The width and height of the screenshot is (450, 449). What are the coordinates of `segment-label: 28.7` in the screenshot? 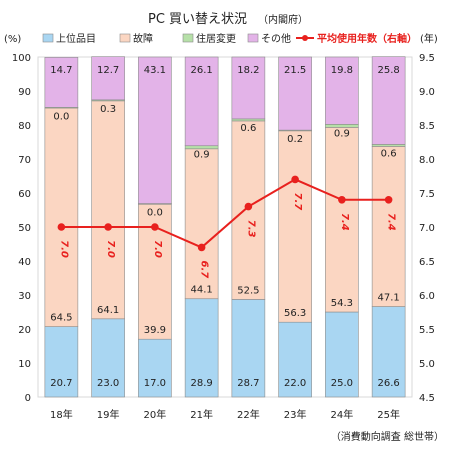 It's located at (248, 383).